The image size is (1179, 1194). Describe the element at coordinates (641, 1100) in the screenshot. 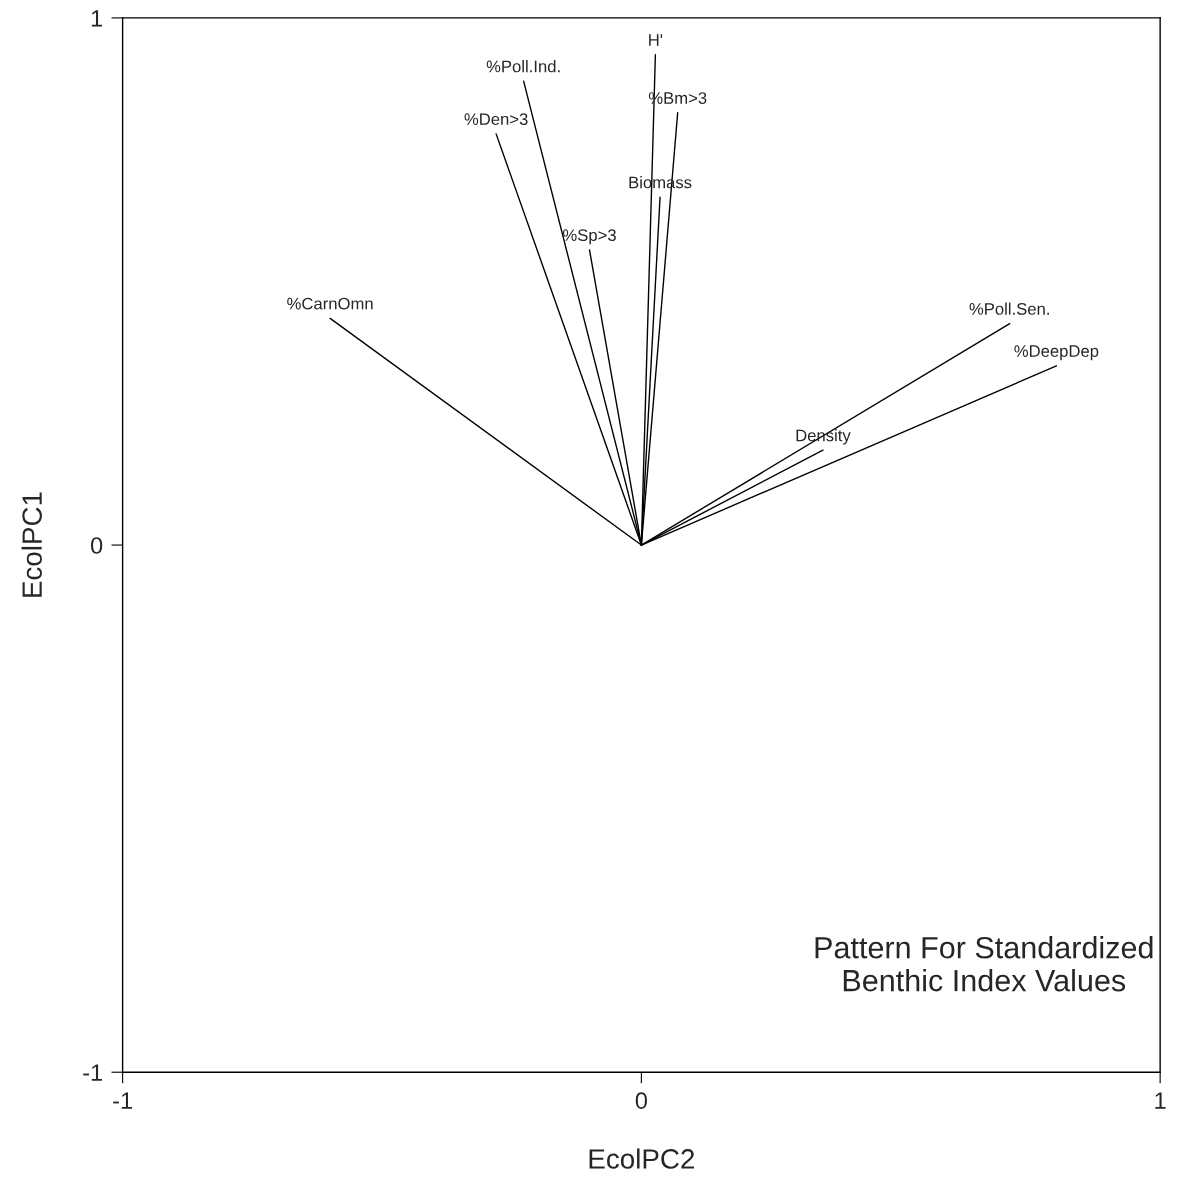

I see `x-tick-label: 0` at that location.